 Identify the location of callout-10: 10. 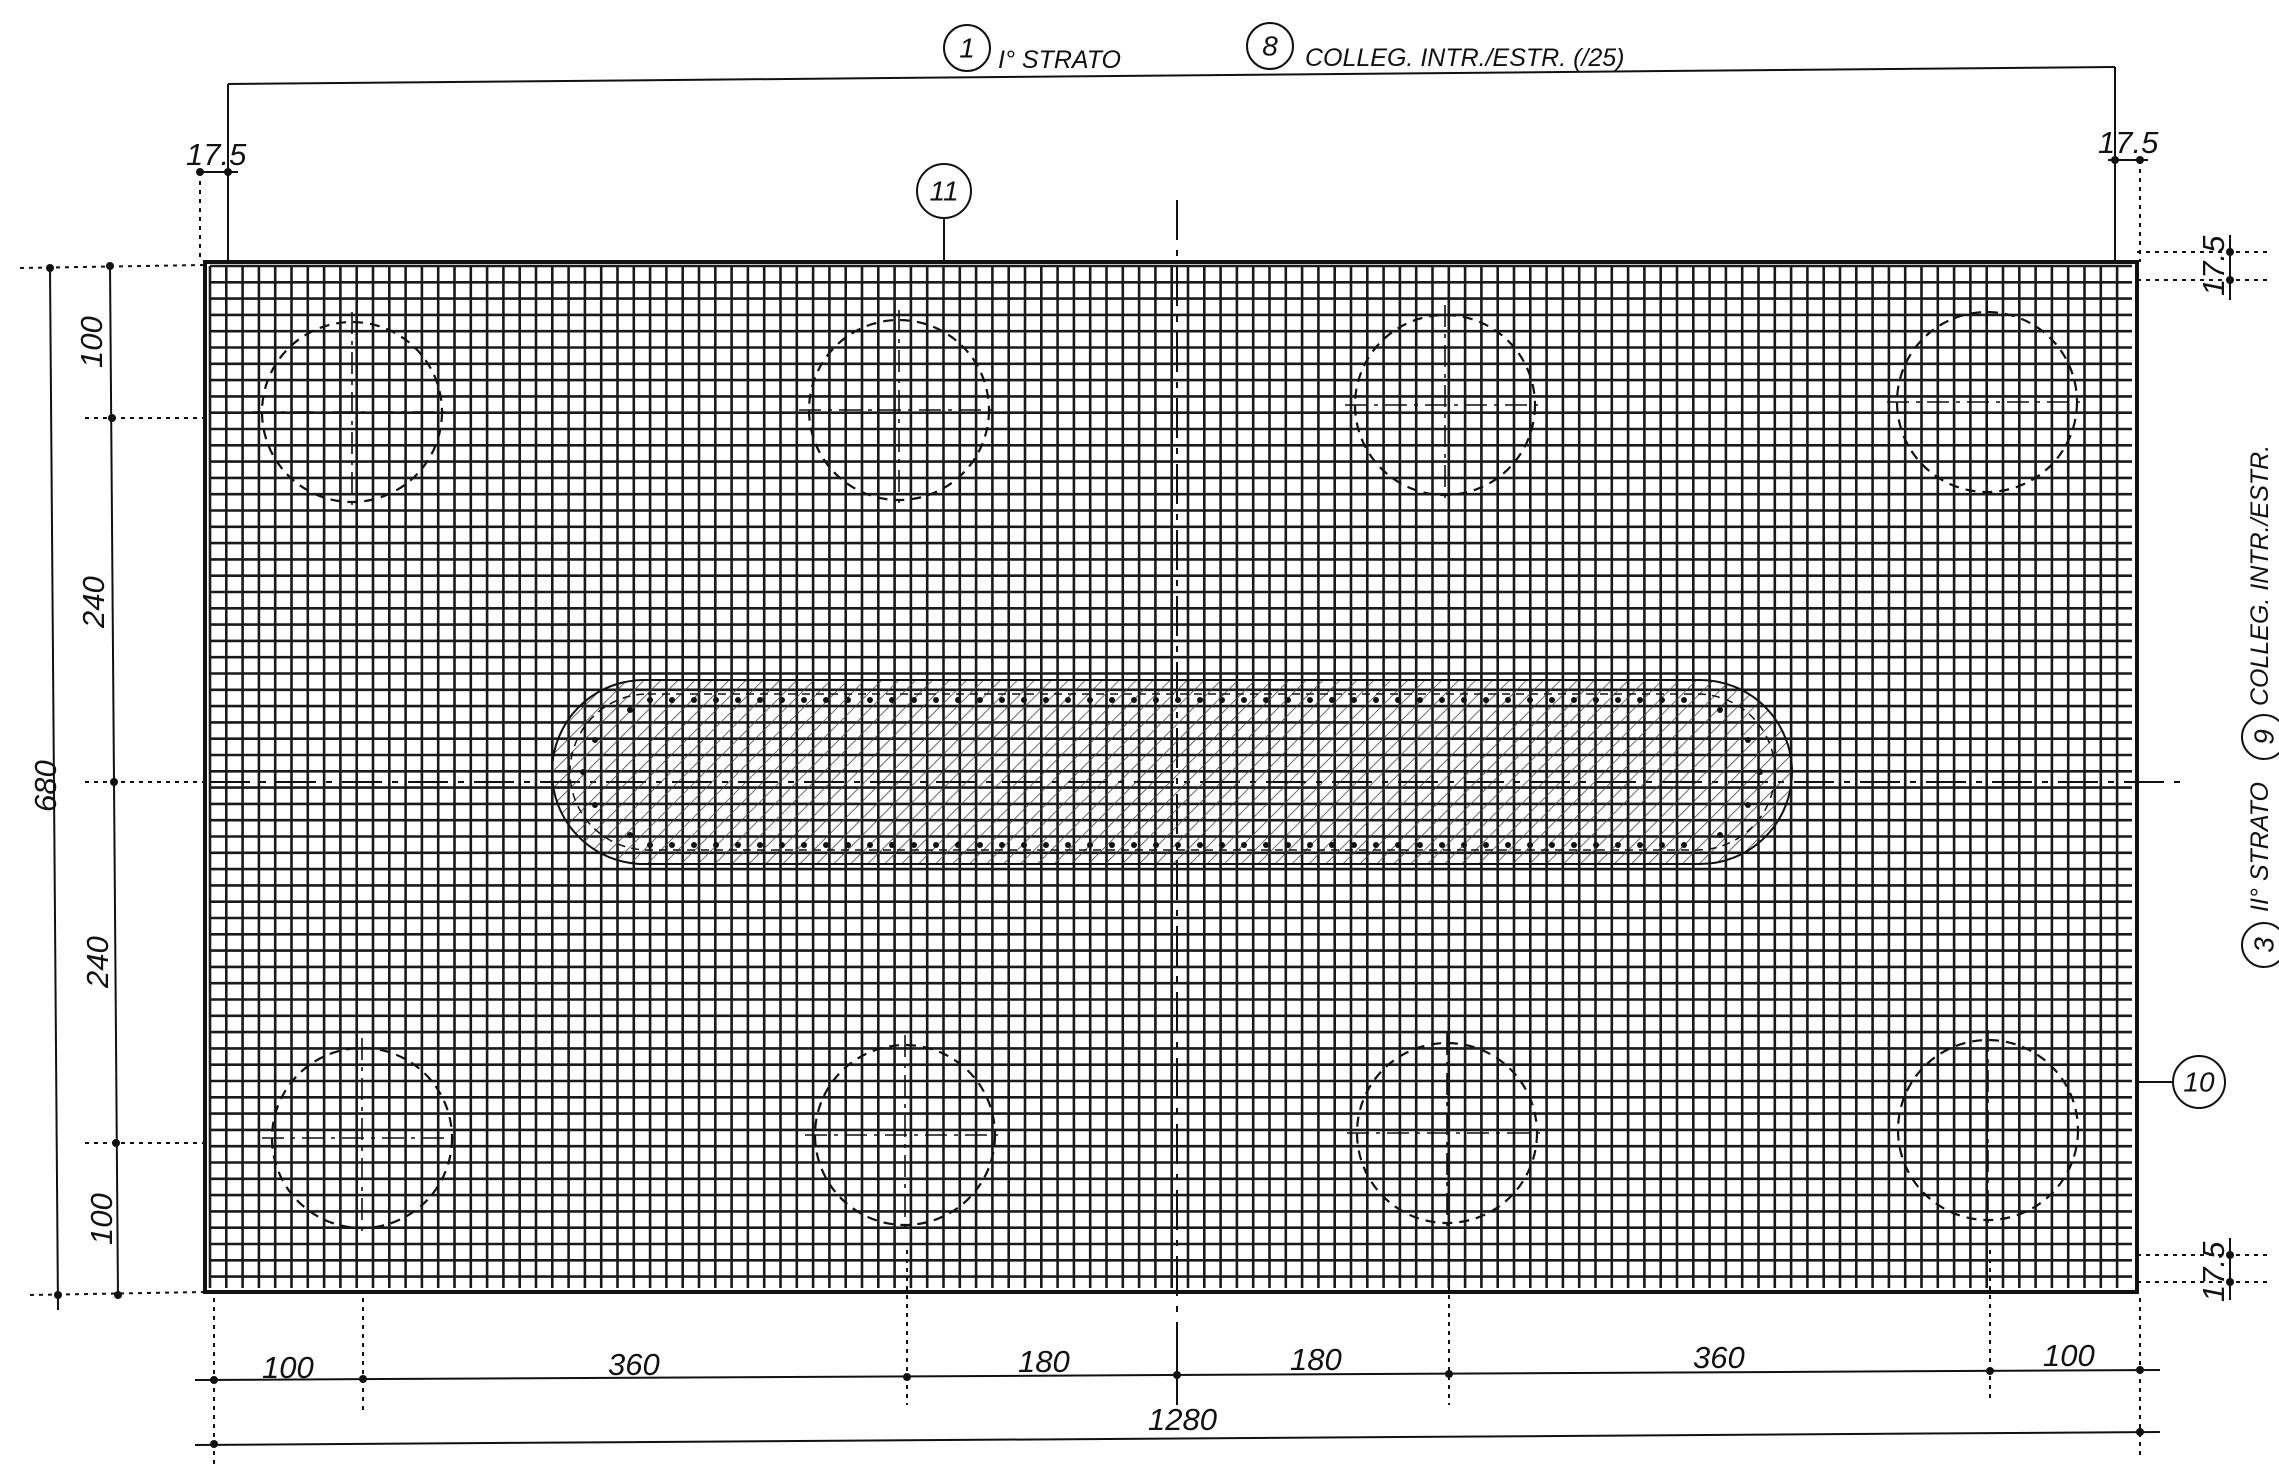
(2199, 1082).